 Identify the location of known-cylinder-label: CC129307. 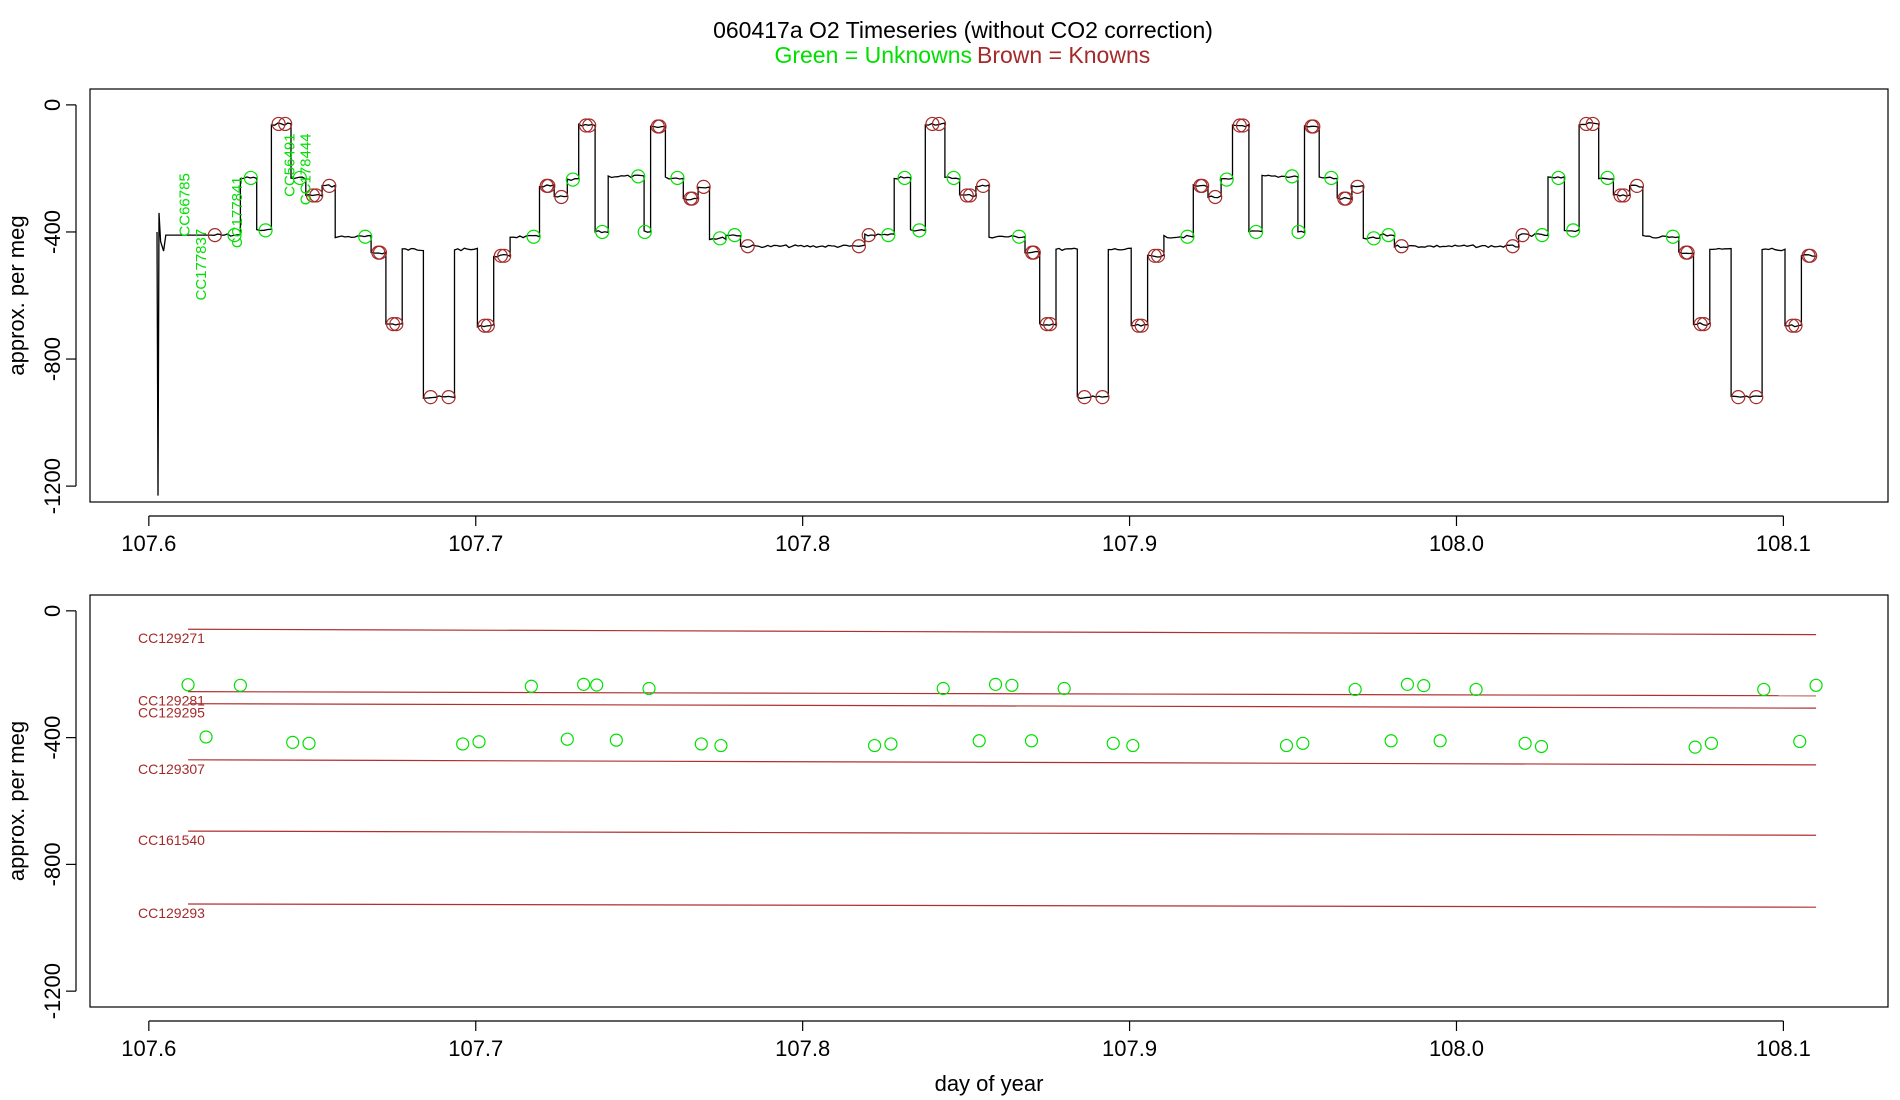
(171, 769).